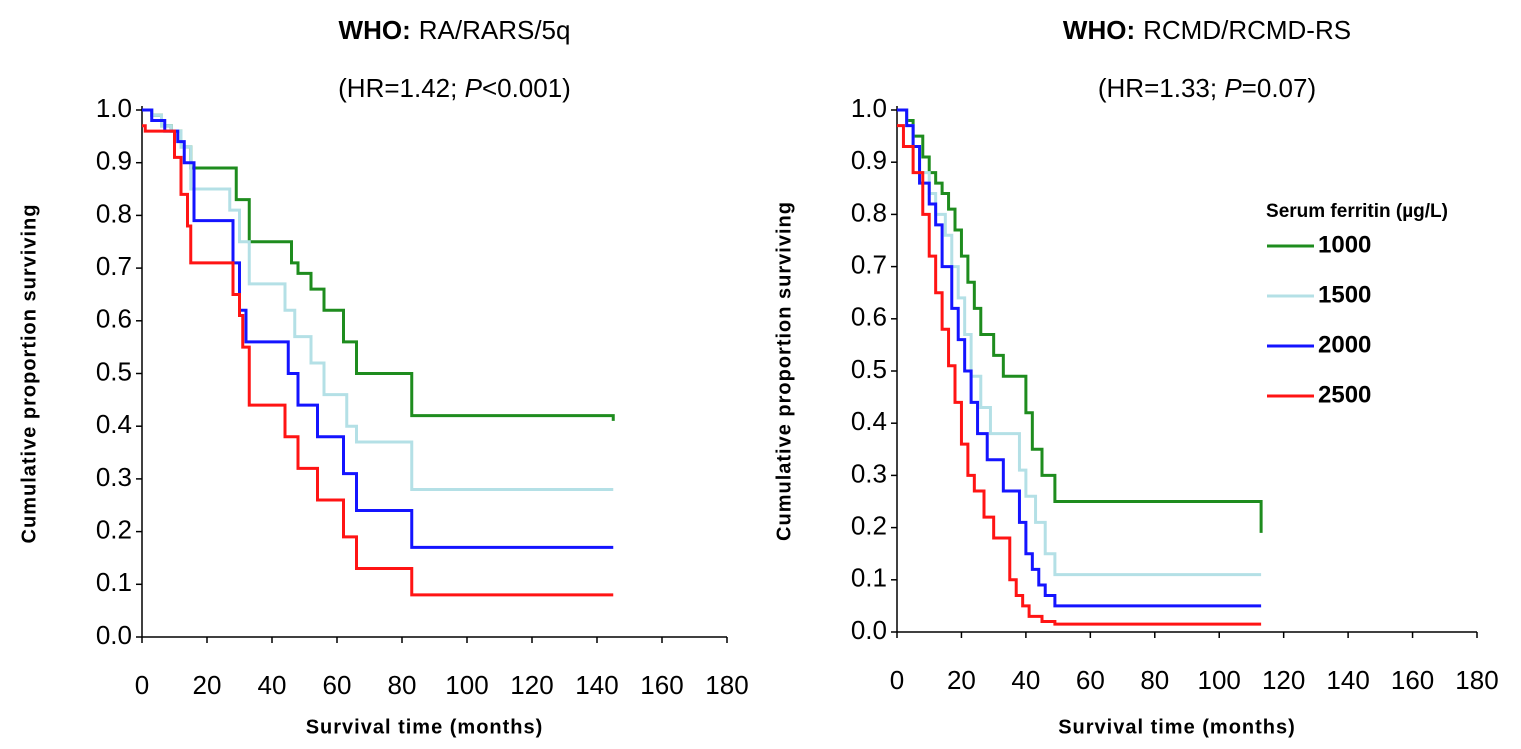 The width and height of the screenshot is (1521, 749). I want to click on subtitle-part: (HR=1.42;, so click(401, 88).